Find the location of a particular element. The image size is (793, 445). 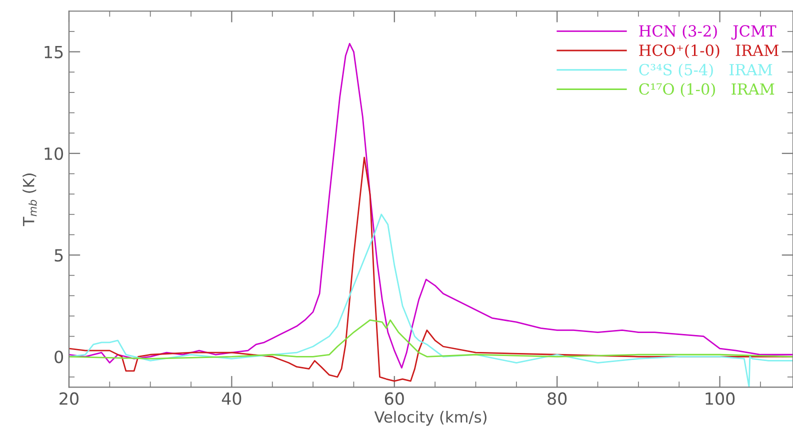

legend-label: HCO⁺(1-0) IRAM is located at coordinates (708, 51).